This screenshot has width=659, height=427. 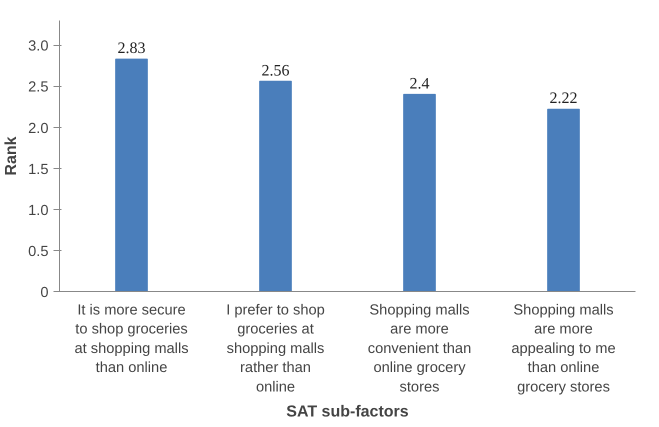 What do you see at coordinates (420, 349) in the screenshot?
I see `x-tick-label: Shopping malls are more convenient than online grocery stores` at bounding box center [420, 349].